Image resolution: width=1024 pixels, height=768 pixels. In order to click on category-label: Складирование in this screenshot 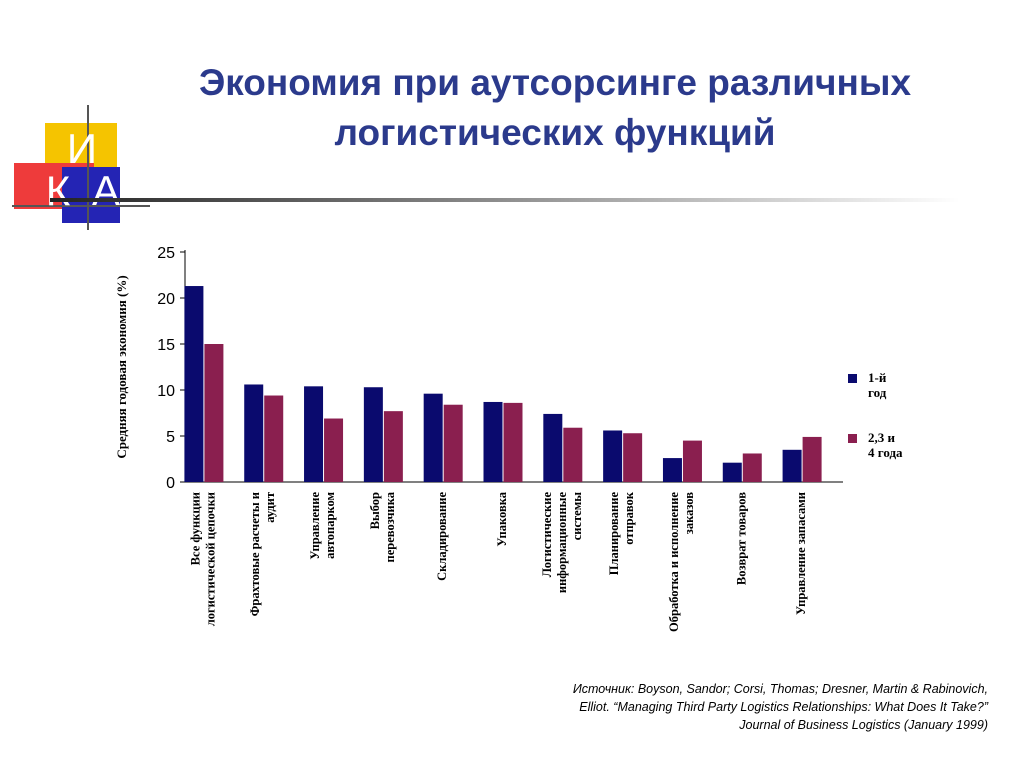, I will do `click(442, 536)`.